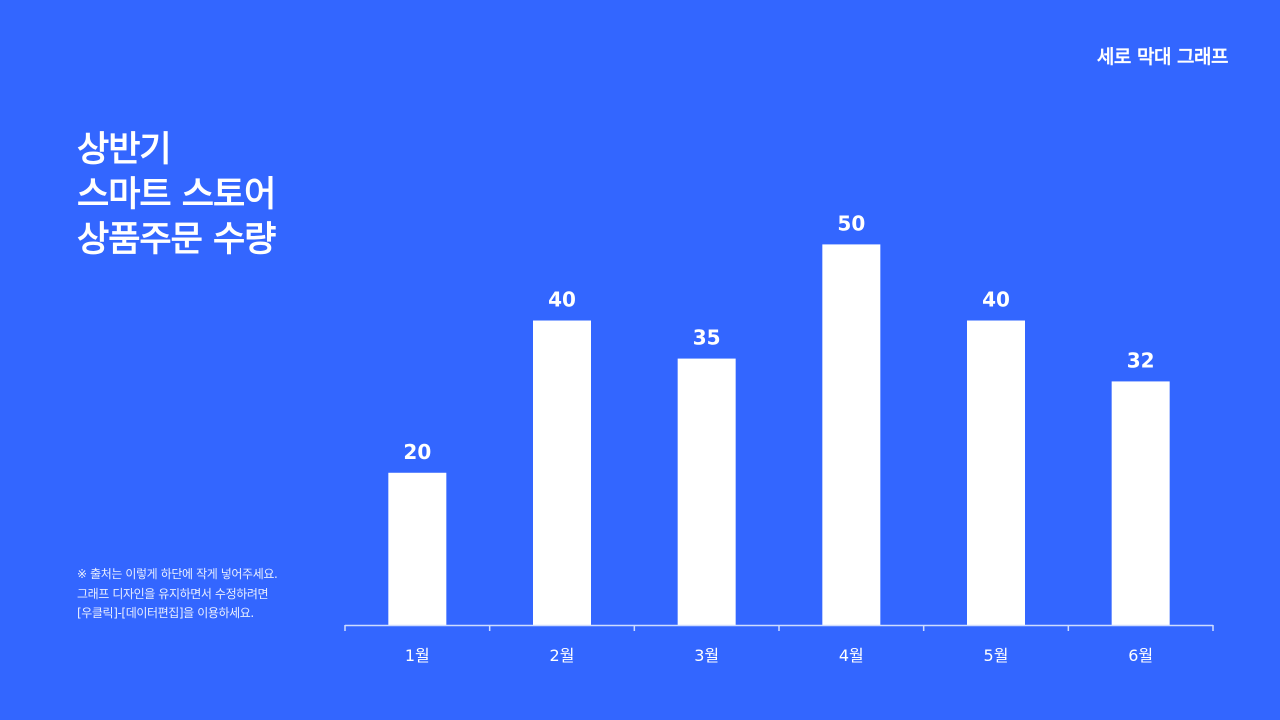 The height and width of the screenshot is (720, 1280). What do you see at coordinates (177, 574) in the screenshot?
I see `source-note-line-1: ※ 출처는 이렇게 하단에 작게 넣어주세요.` at bounding box center [177, 574].